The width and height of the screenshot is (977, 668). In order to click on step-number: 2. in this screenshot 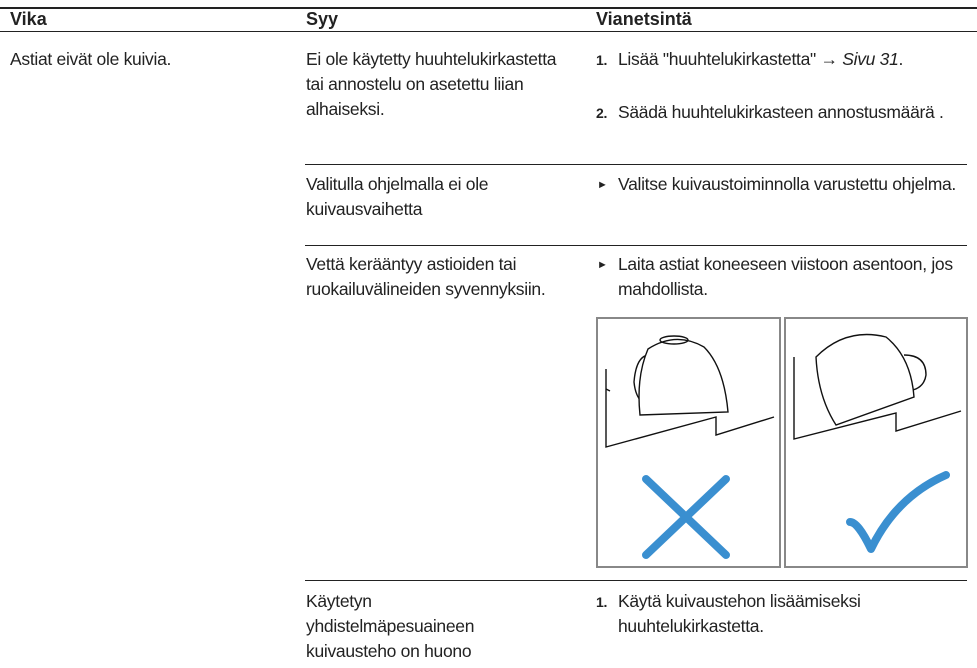, I will do `click(602, 113)`.